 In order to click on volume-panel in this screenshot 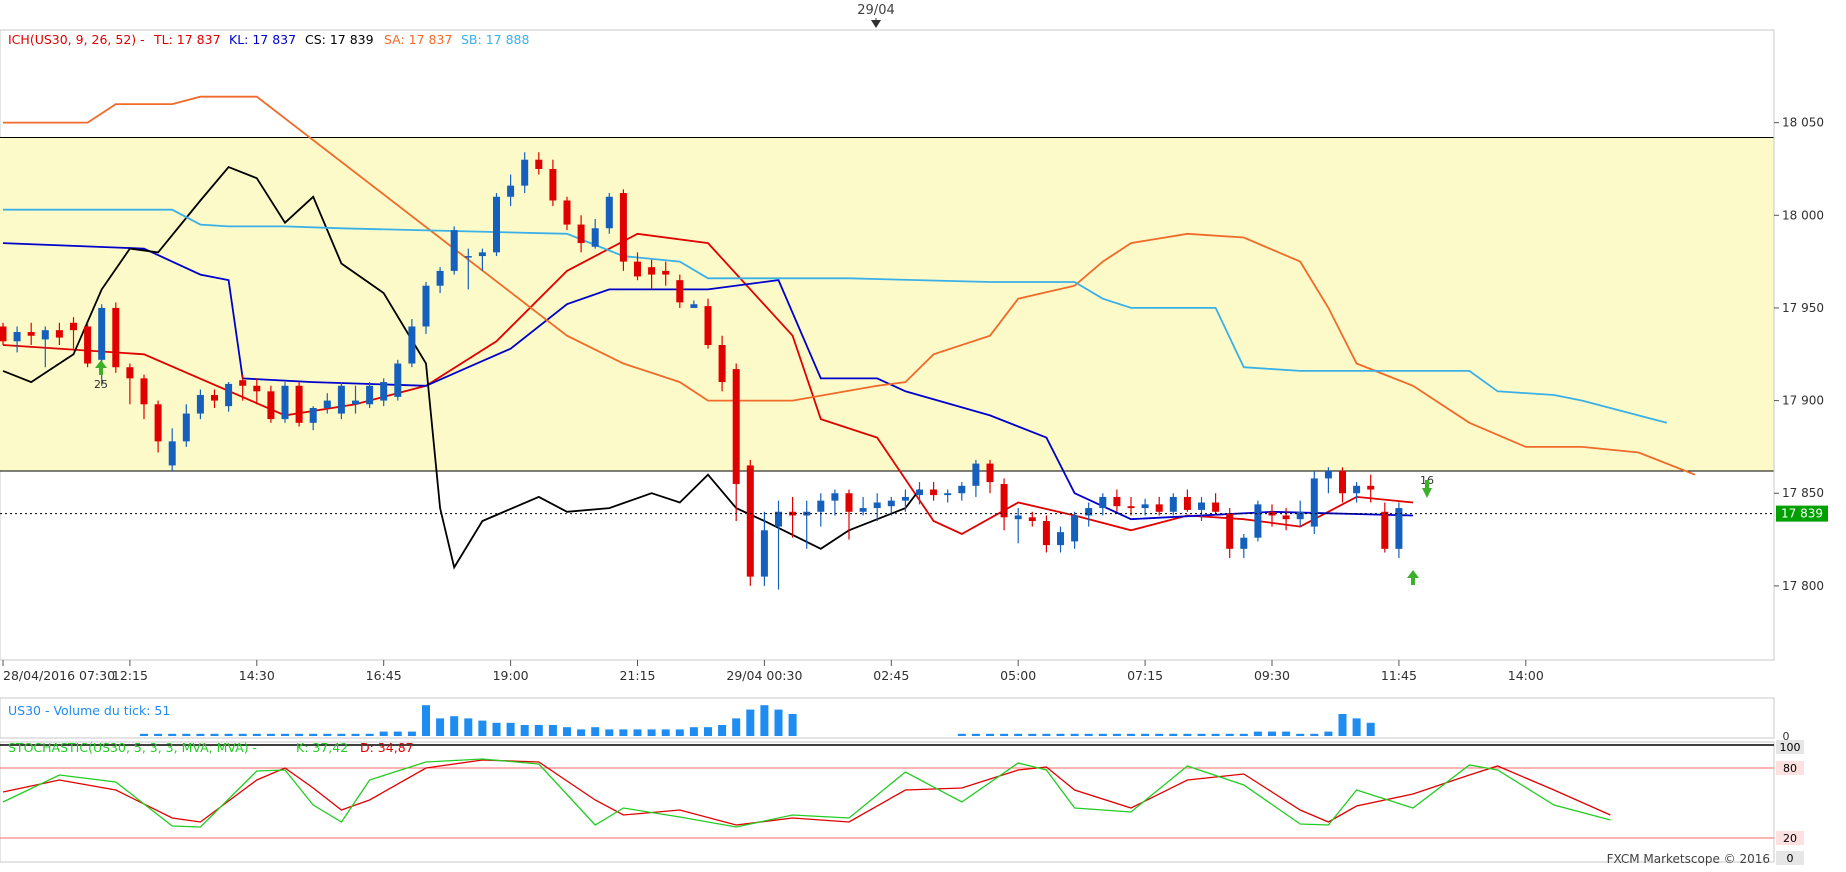, I will do `click(887, 718)`.